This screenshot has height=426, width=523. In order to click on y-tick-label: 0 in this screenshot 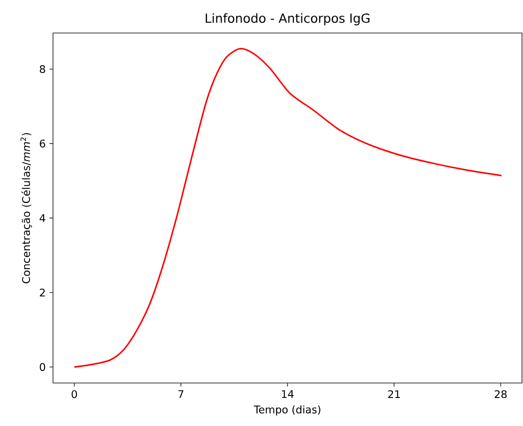, I will do `click(43, 367)`.